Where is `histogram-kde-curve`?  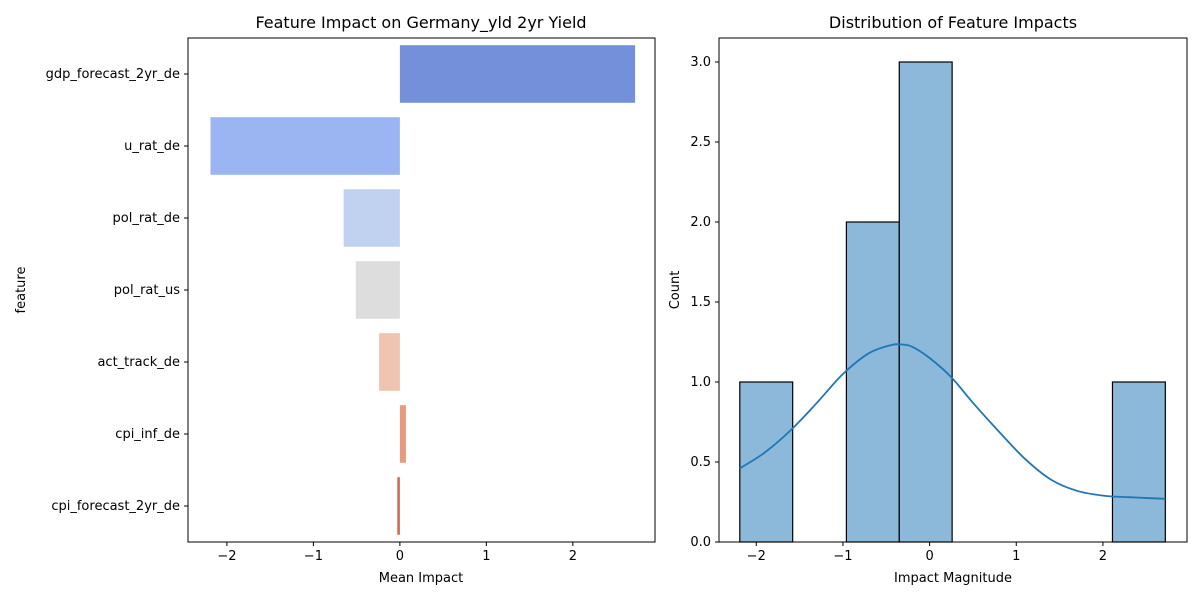 histogram-kde-curve is located at coordinates (952, 421).